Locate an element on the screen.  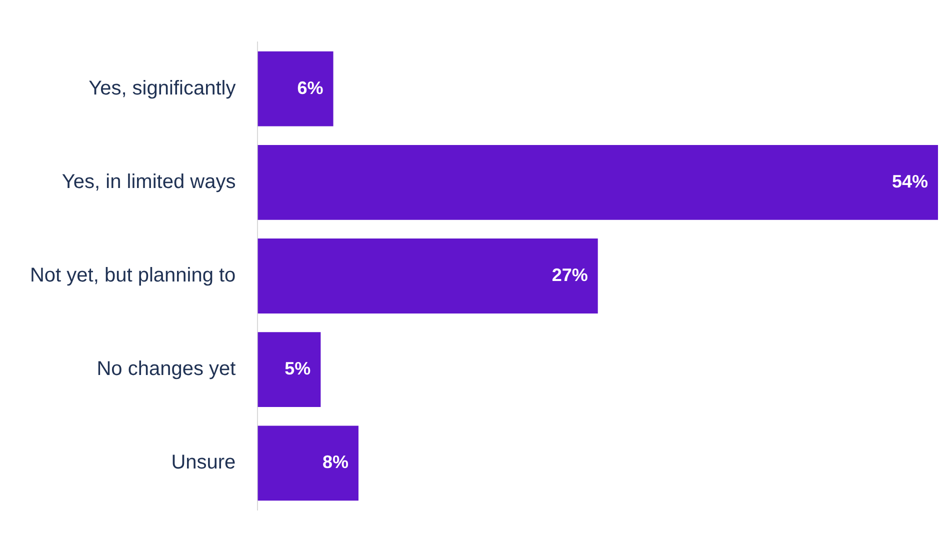
y-tick-label: Yes, in limited ways is located at coordinates (149, 181).